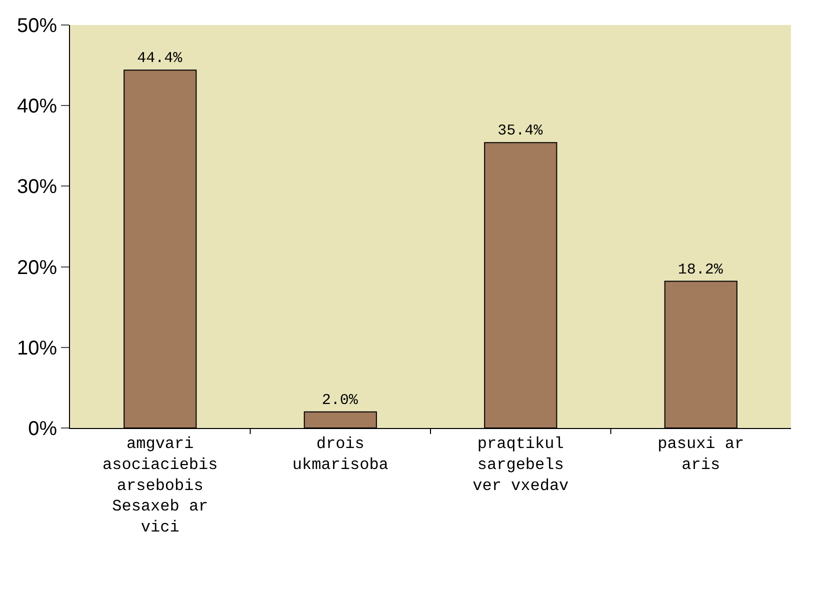 The width and height of the screenshot is (821, 613). Describe the element at coordinates (521, 465) in the screenshot. I see `x-tick-label: praqtikul sargebels ver vxedav` at that location.